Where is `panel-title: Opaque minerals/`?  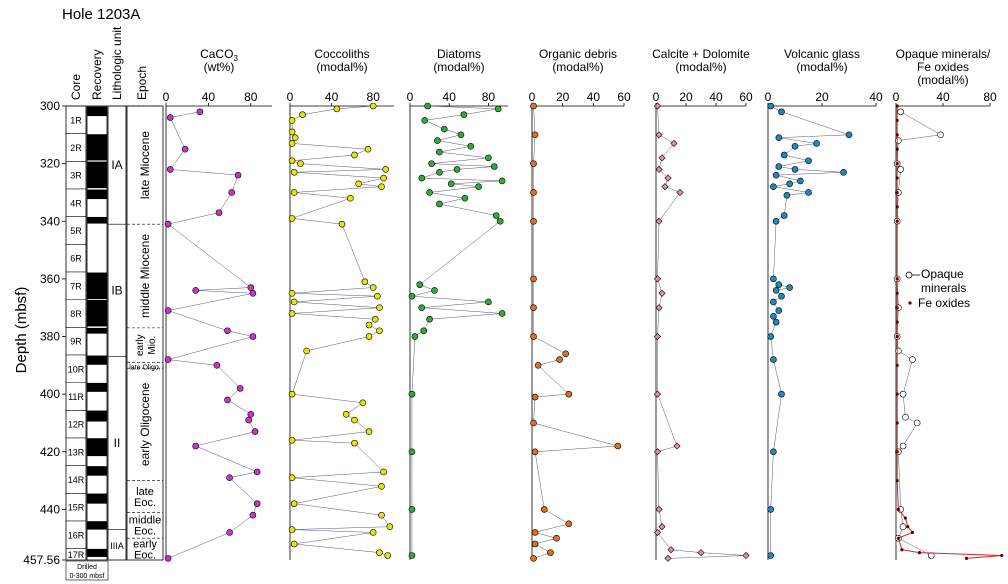
panel-title: Opaque minerals/ is located at coordinates (943, 54).